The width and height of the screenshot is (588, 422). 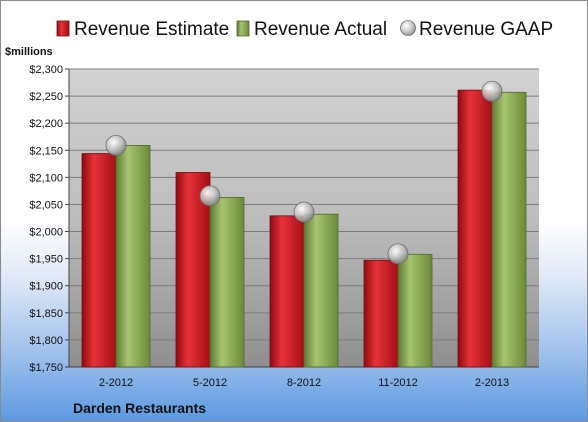 I want to click on legend-swatch-estimate, so click(x=63, y=28).